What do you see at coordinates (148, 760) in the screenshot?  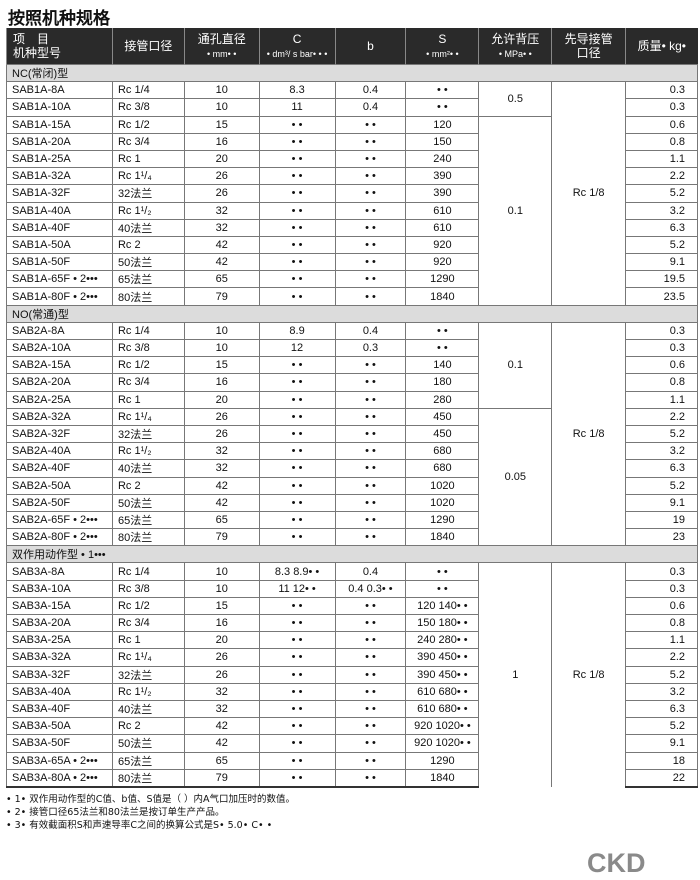 I see `port-cell: 65法兰` at bounding box center [148, 760].